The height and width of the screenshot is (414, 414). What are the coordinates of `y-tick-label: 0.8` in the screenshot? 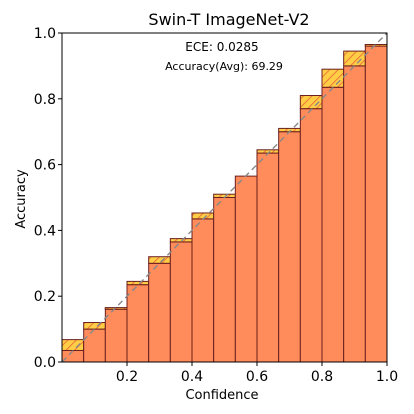 It's located at (45, 100).